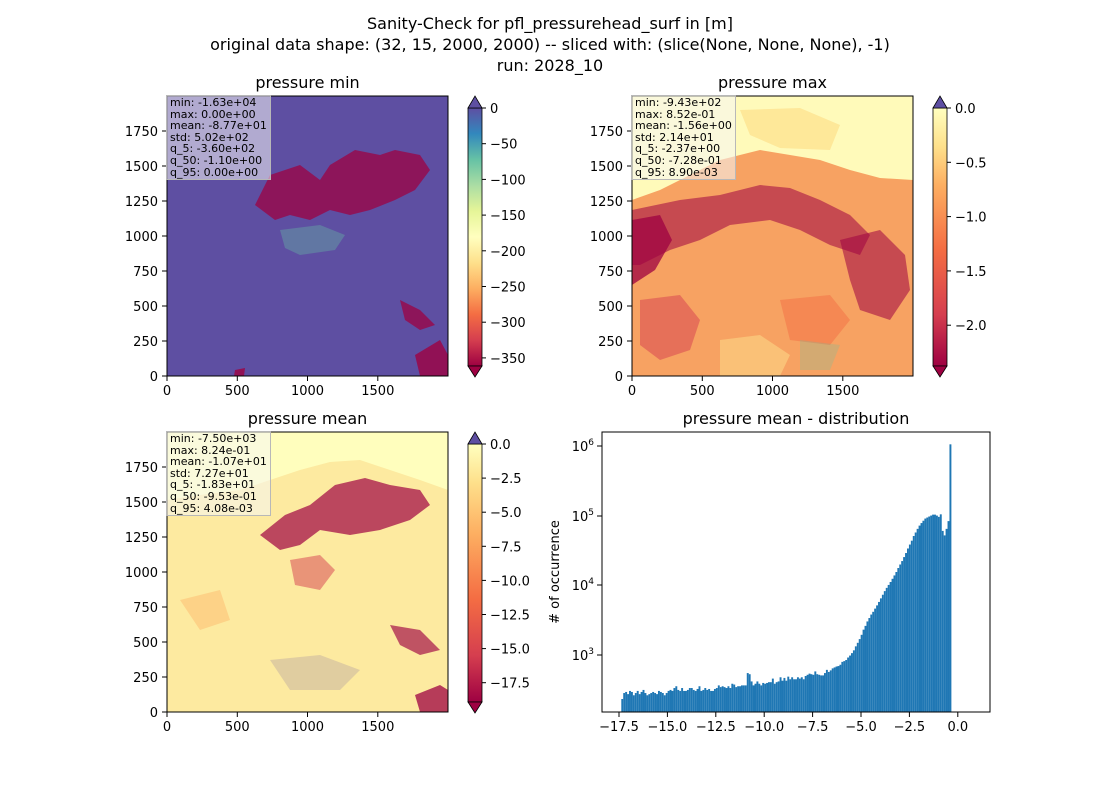 Image resolution: width=1100 pixels, height=800 pixels. I want to click on stat-line: mean: -1.07e+01, so click(218, 462).